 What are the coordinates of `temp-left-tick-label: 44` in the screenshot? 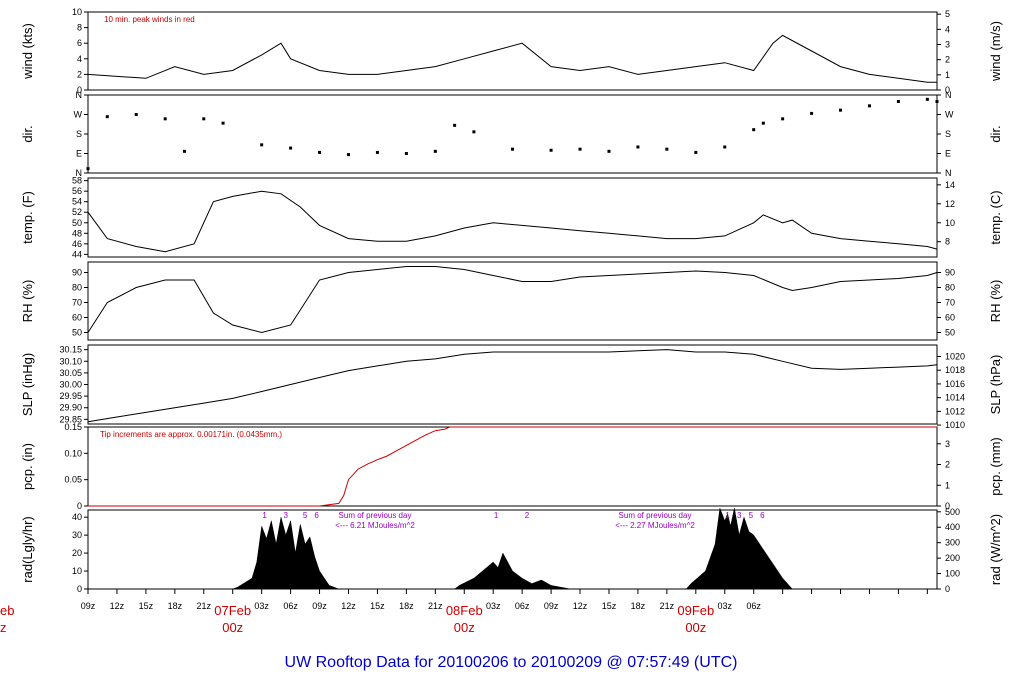 It's located at (77, 254).